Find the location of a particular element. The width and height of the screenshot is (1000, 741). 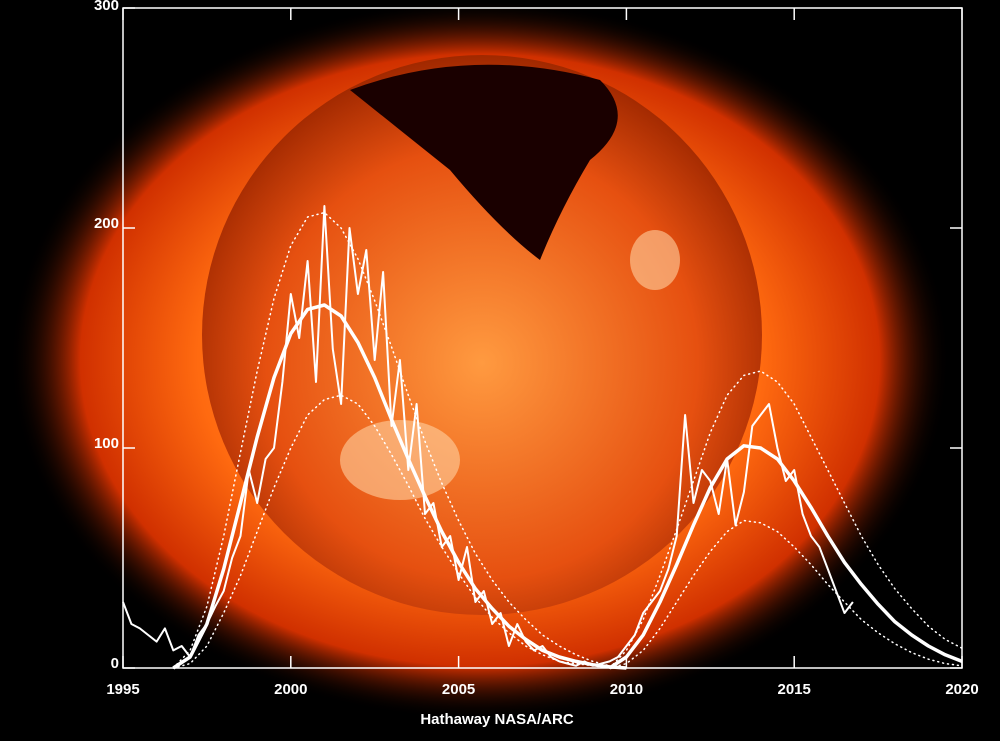

x-tick-label: 2015 is located at coordinates (794, 689).